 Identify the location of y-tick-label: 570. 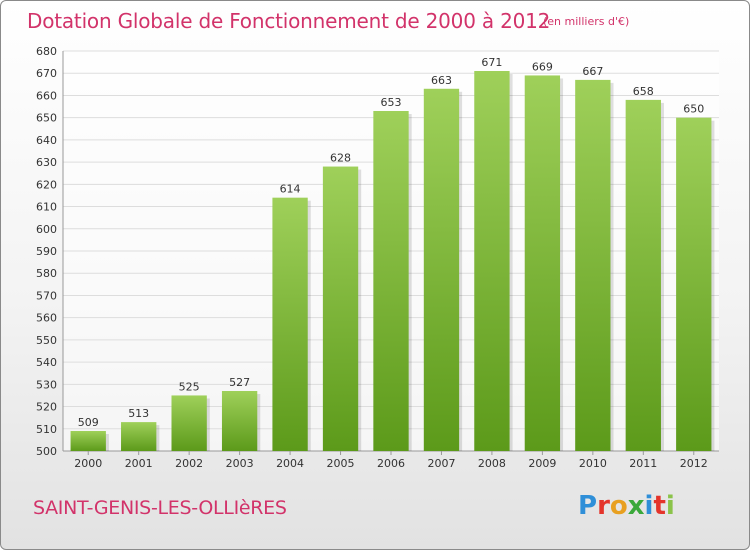
(46, 295).